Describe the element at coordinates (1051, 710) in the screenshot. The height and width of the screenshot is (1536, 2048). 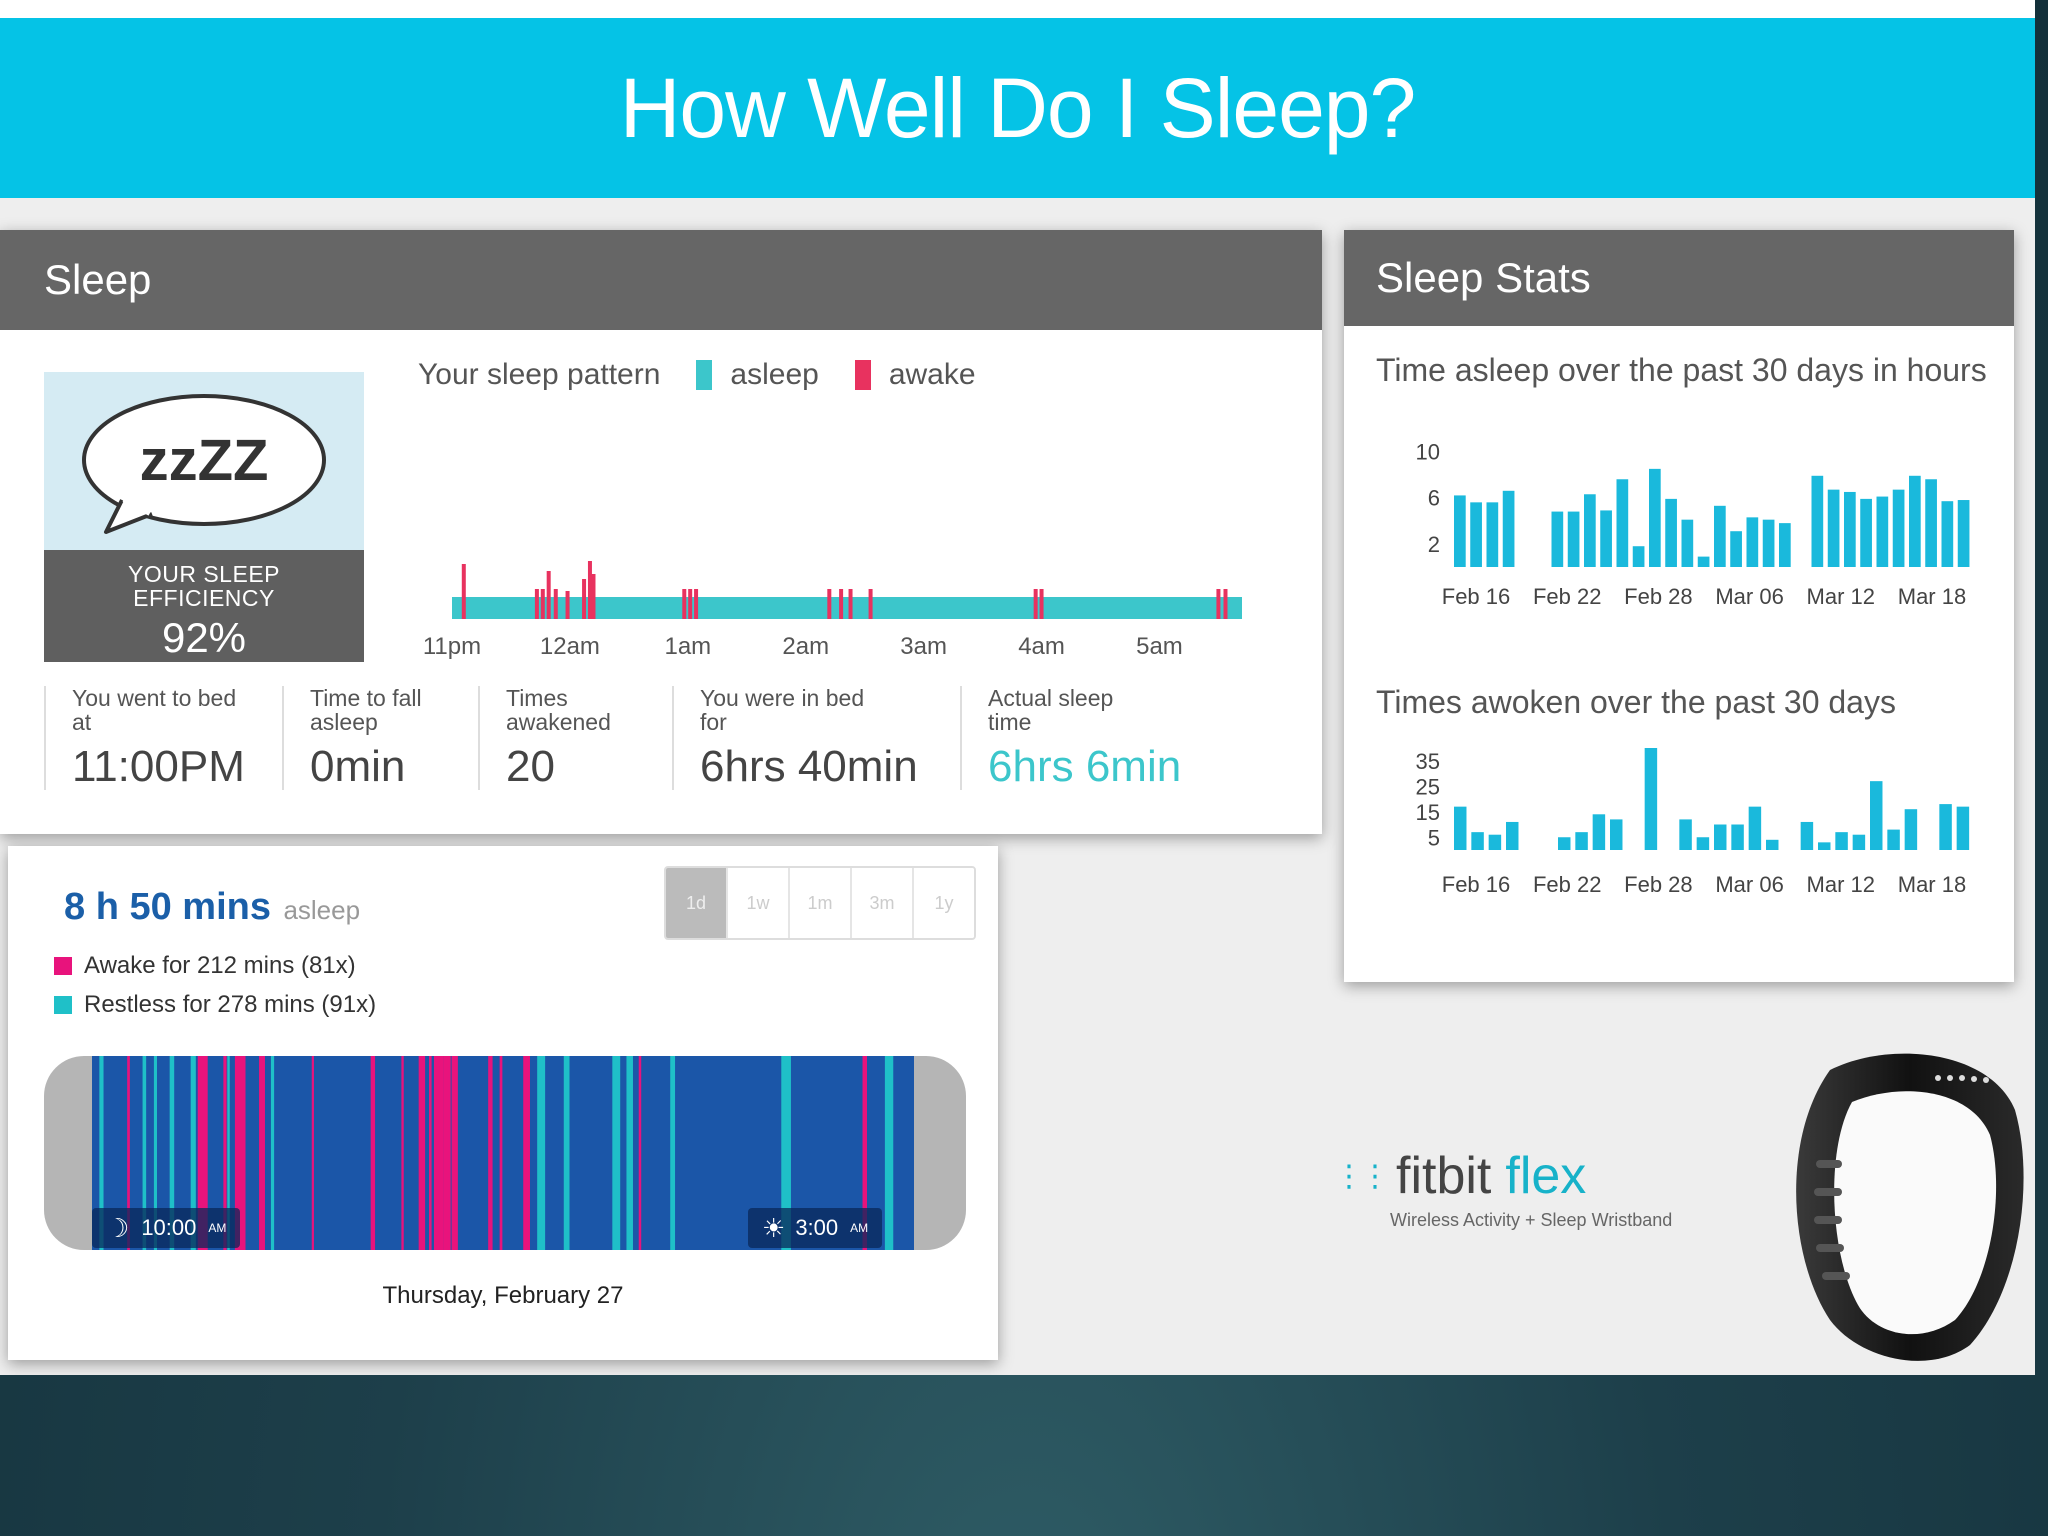
I see `stat-actual-sleep-label: Actual sleep time` at that location.